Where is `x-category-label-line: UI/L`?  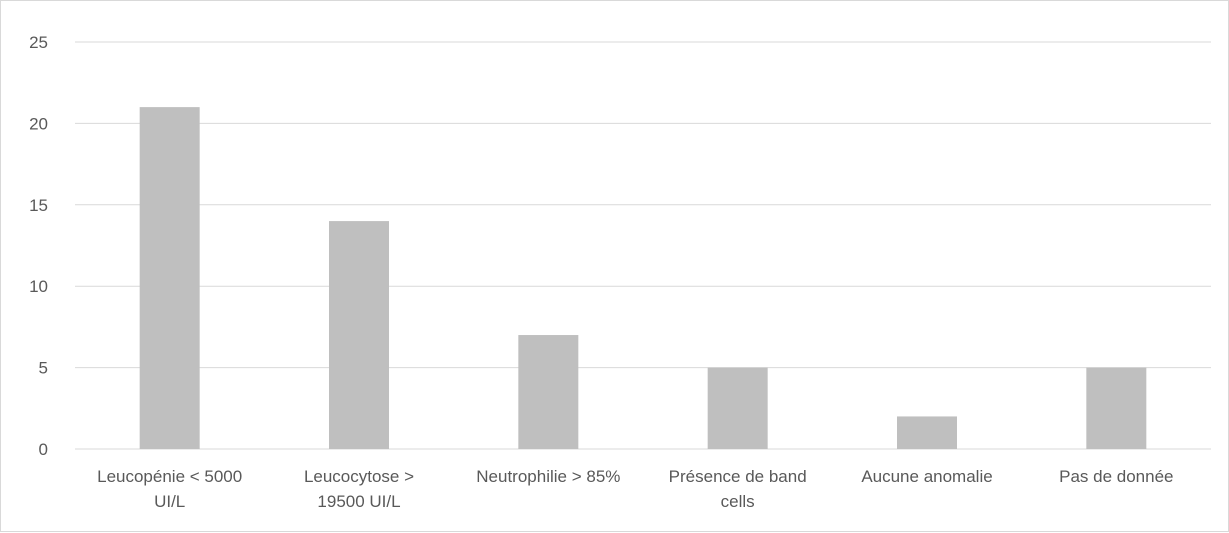 x-category-label-line: UI/L is located at coordinates (169, 501).